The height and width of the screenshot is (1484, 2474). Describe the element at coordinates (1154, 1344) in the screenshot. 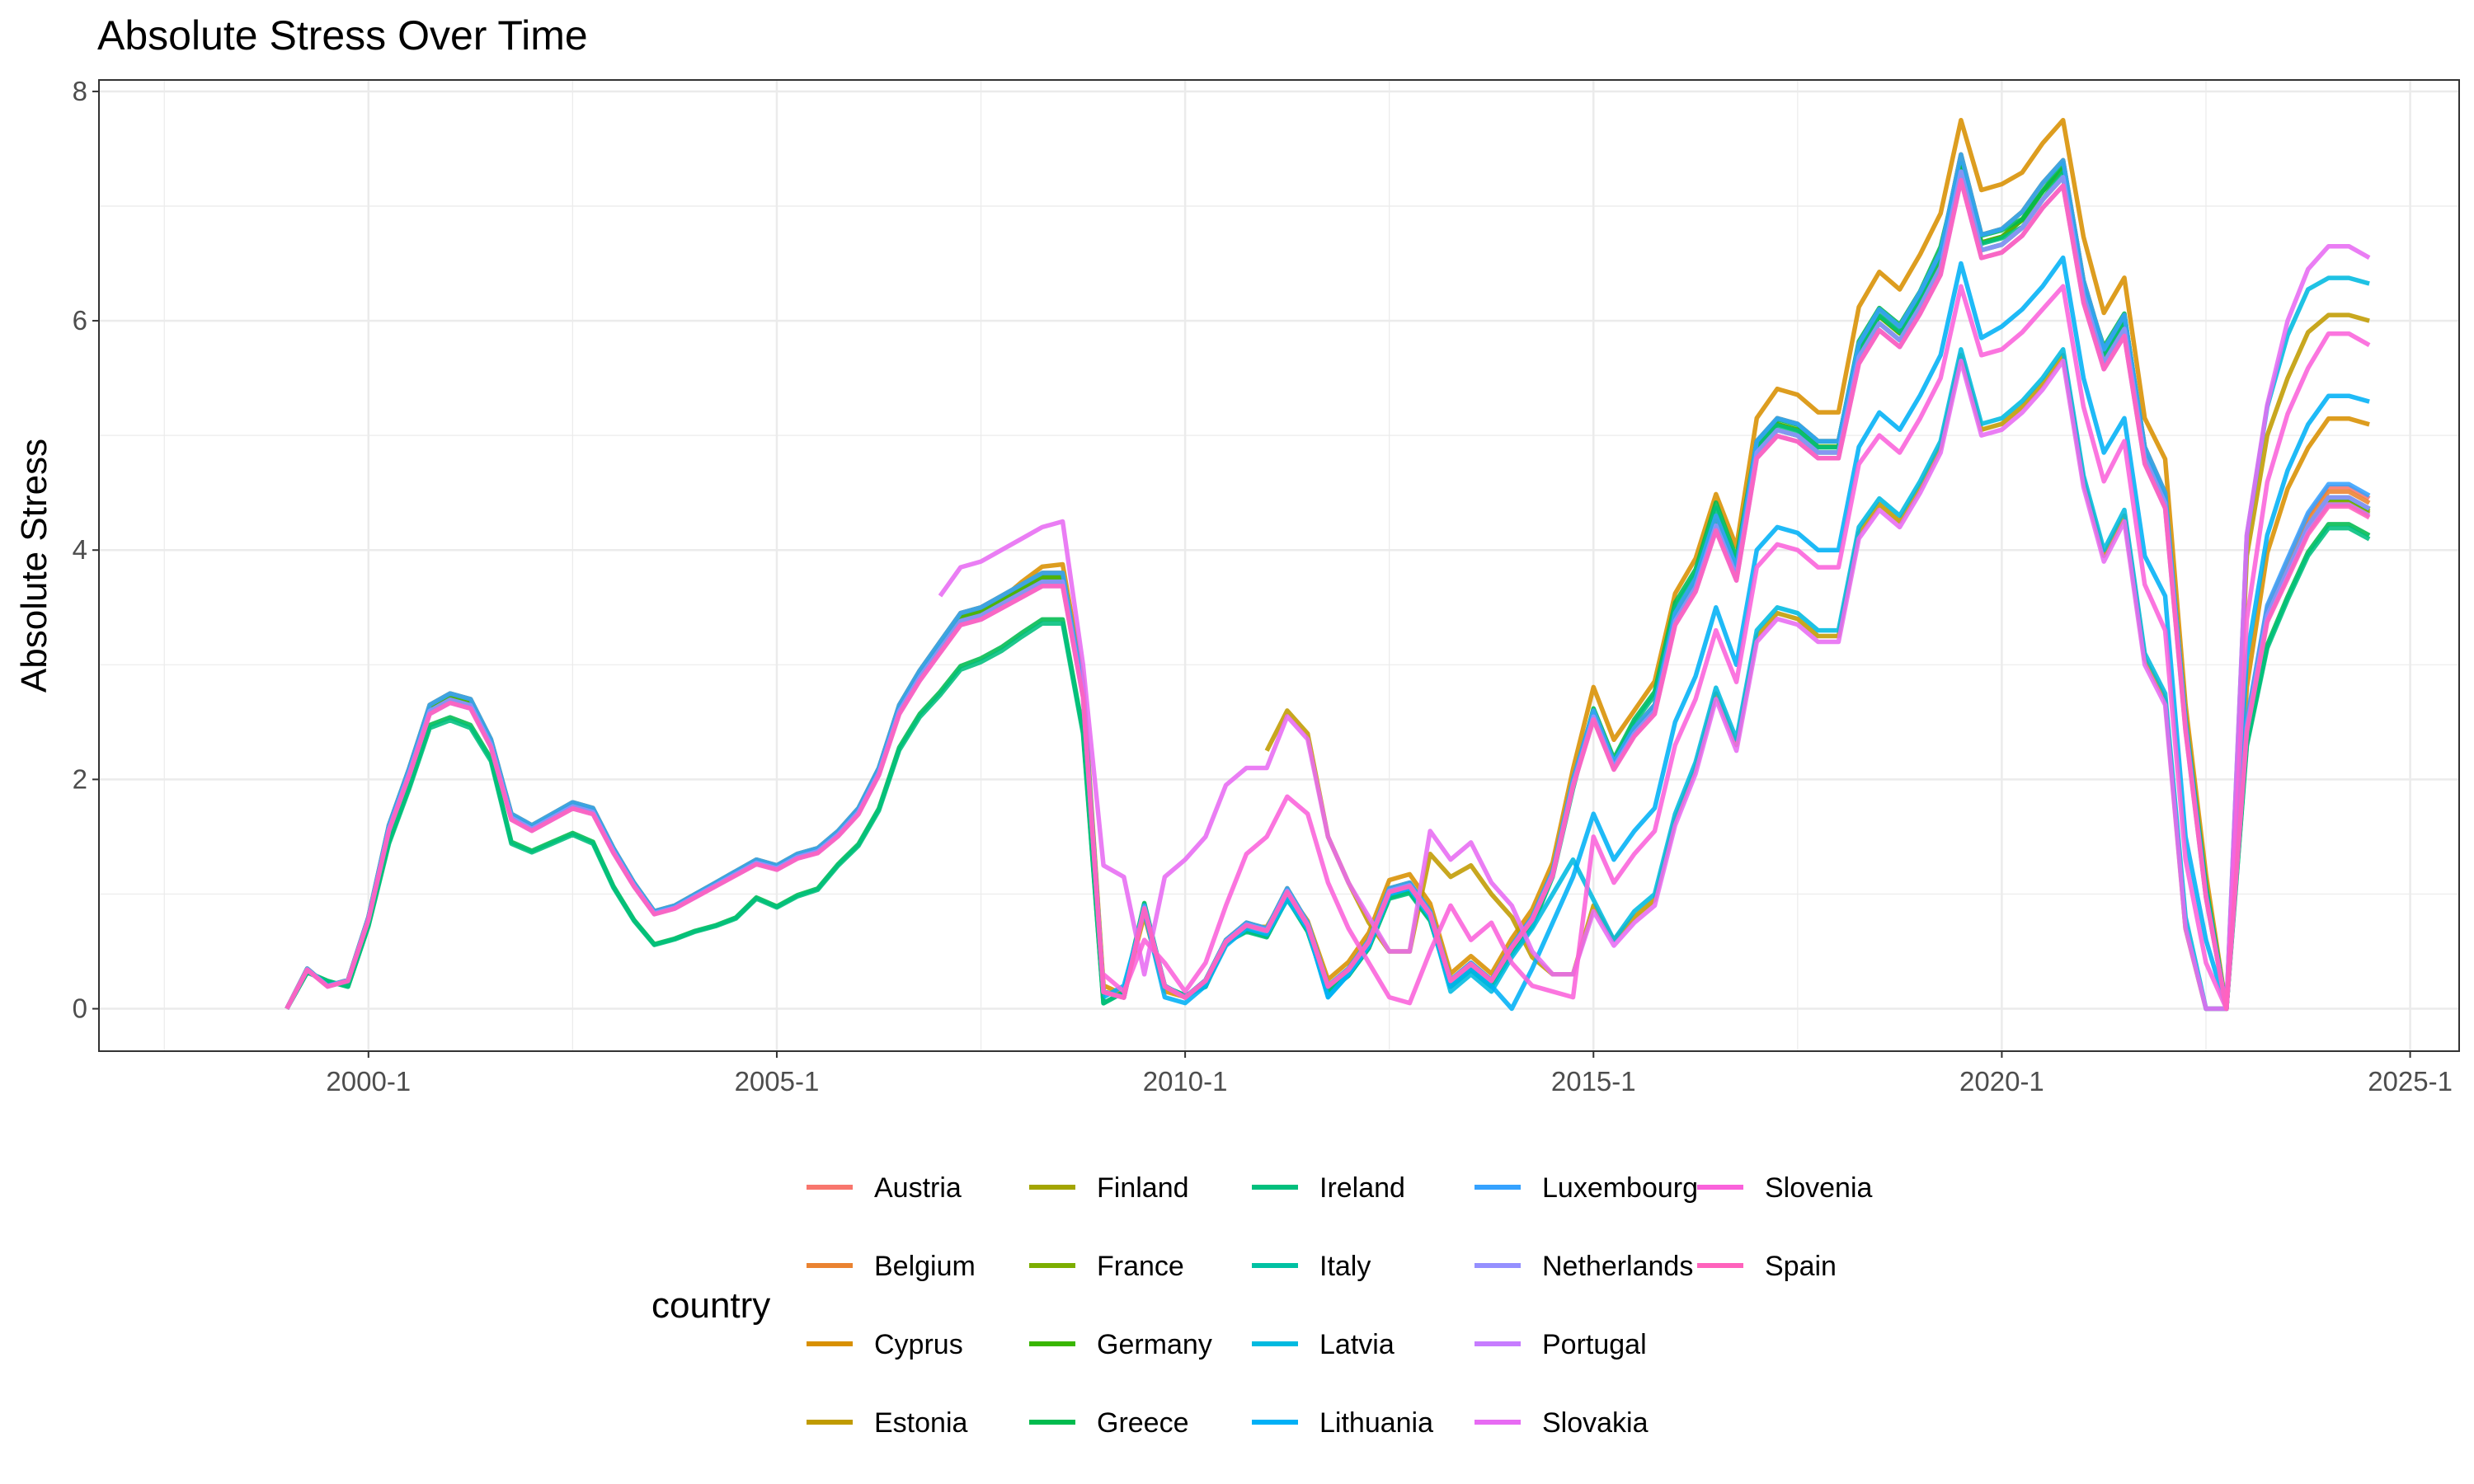

I see `legend-label-germany: Germany` at that location.